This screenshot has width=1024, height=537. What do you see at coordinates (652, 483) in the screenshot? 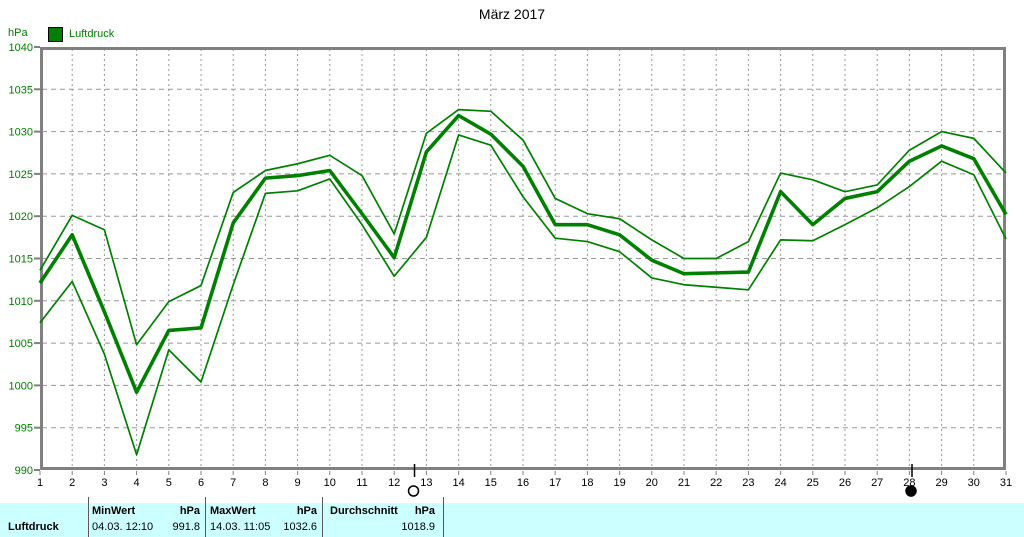
I see `x-tick-label: 20` at bounding box center [652, 483].